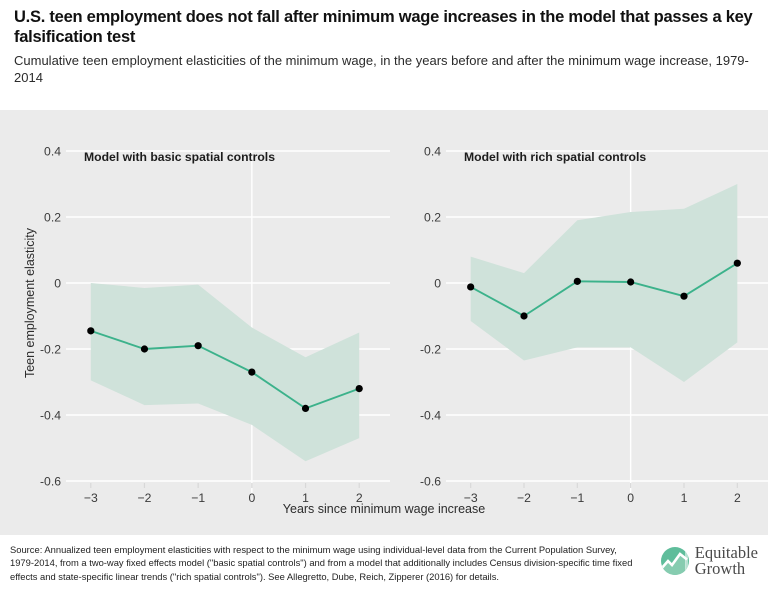 This screenshot has height=603, width=768. What do you see at coordinates (726, 552) in the screenshot?
I see `logo-word-equitable: Equitable` at bounding box center [726, 552].